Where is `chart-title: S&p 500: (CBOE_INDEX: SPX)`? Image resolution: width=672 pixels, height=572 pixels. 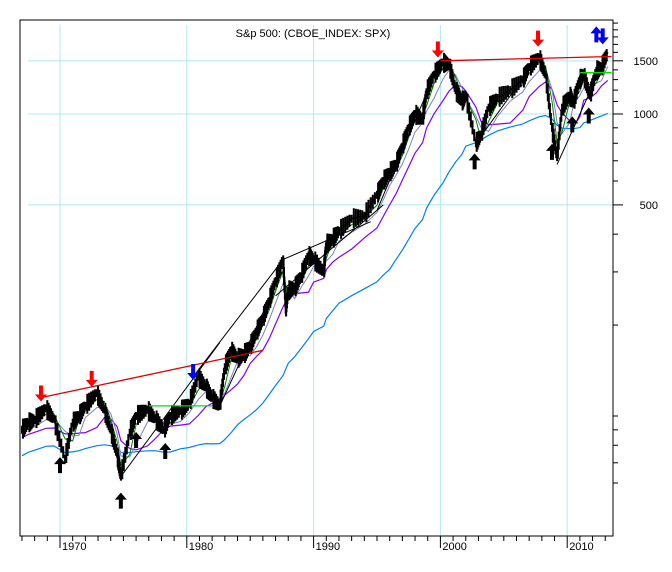
chart-title: S&p 500: (CBOE_INDEX: SPX) is located at coordinates (313, 34).